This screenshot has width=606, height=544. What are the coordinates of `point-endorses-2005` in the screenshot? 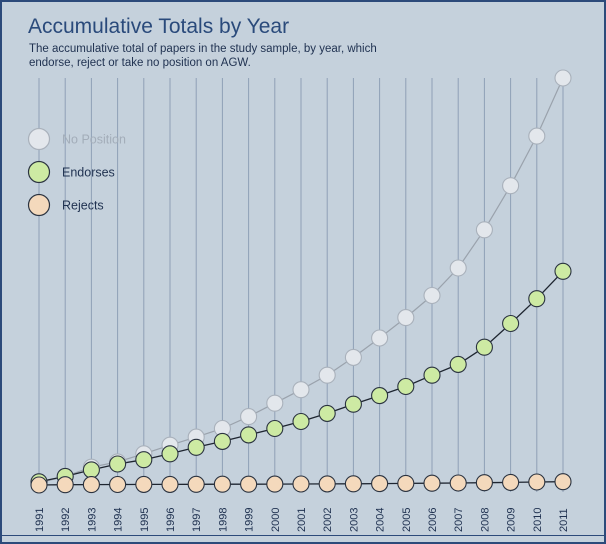 It's located at (406, 386).